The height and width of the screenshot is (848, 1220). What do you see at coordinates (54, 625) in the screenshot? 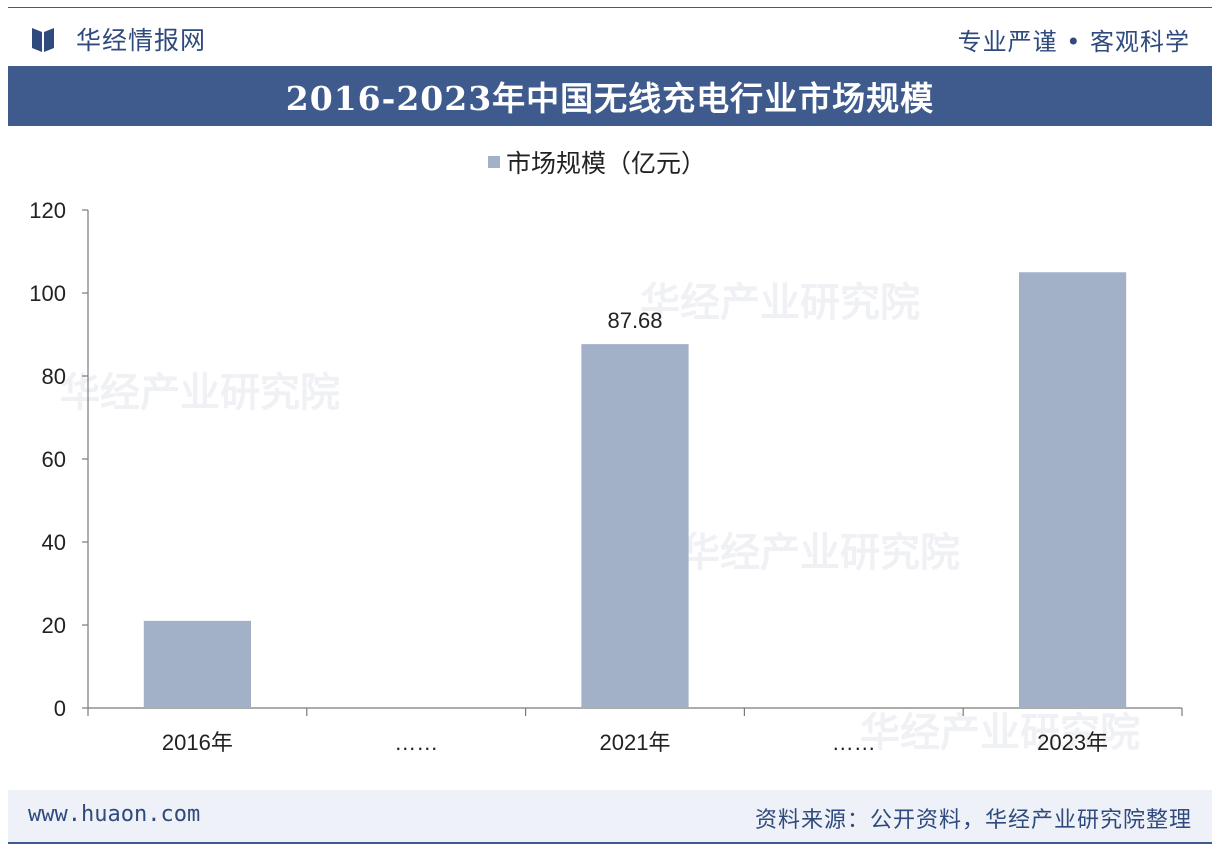
I see `y-tick-label: 20` at bounding box center [54, 625].